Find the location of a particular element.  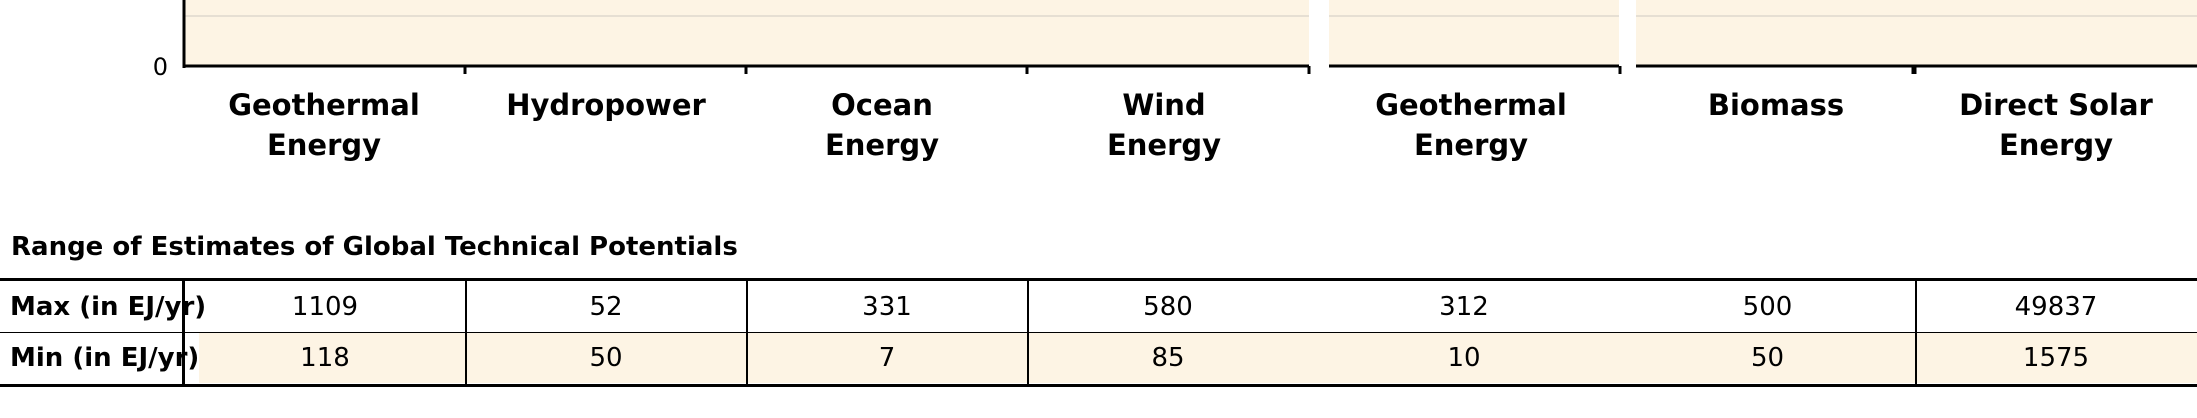

category-label: Ocean is located at coordinates (882, 105).